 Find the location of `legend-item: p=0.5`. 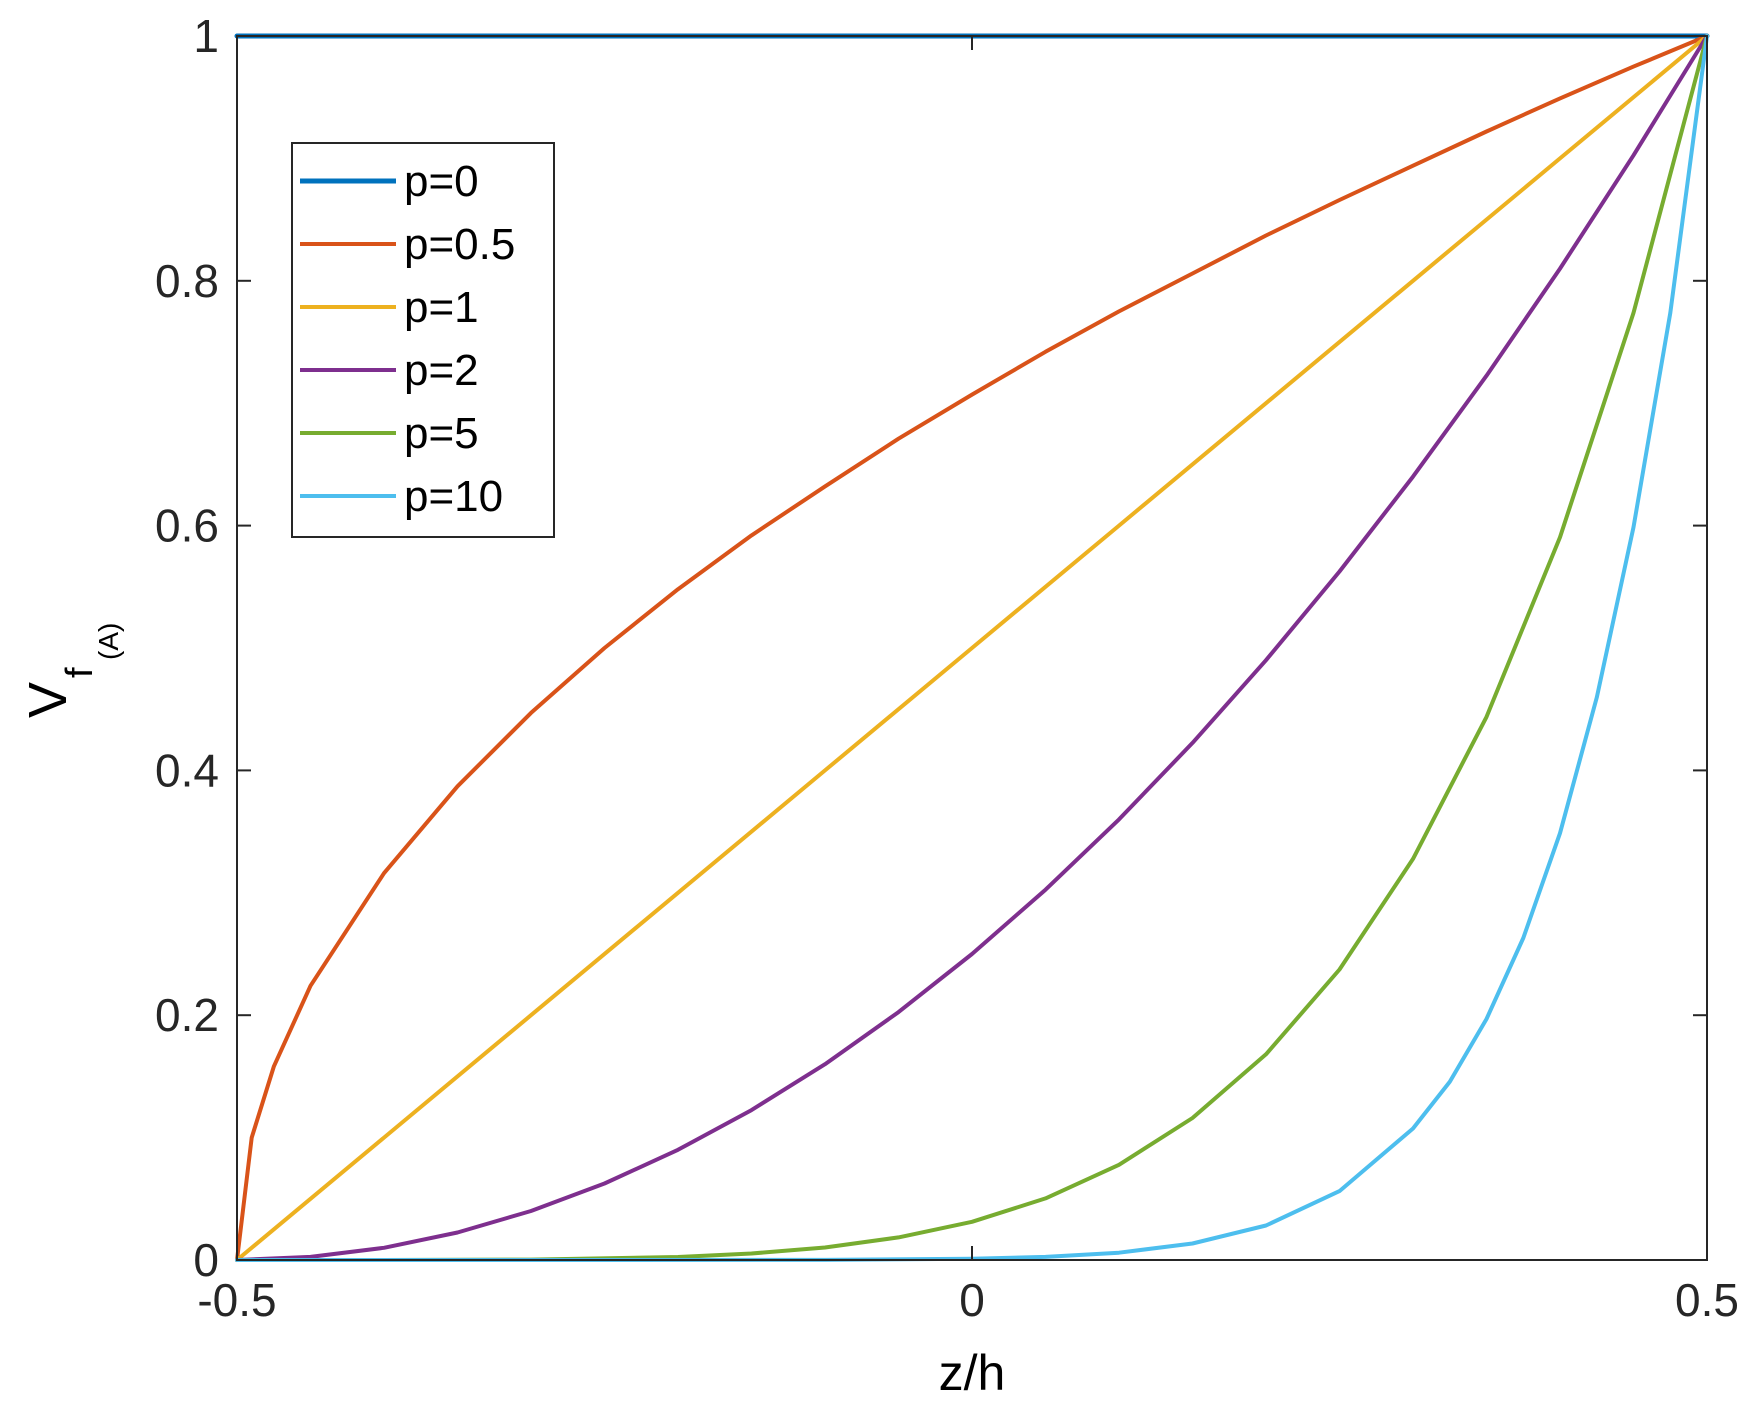

legend-item: p=0.5 is located at coordinates (407, 244).